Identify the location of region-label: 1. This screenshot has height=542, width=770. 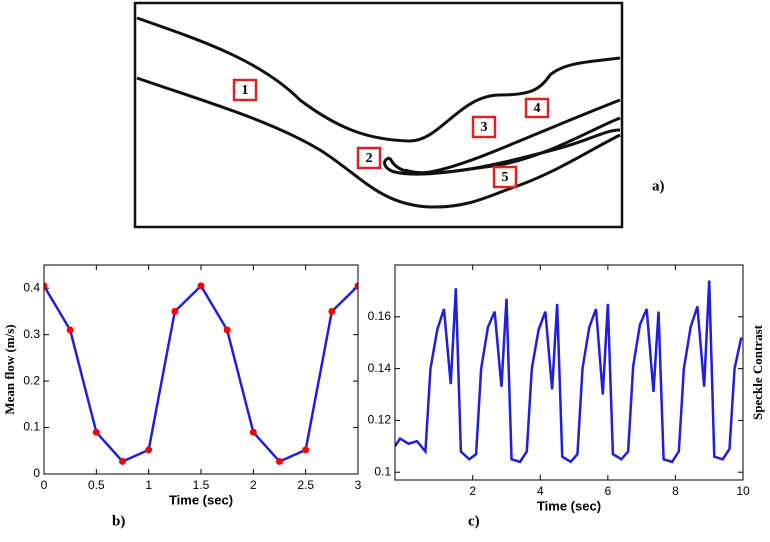
(245, 90).